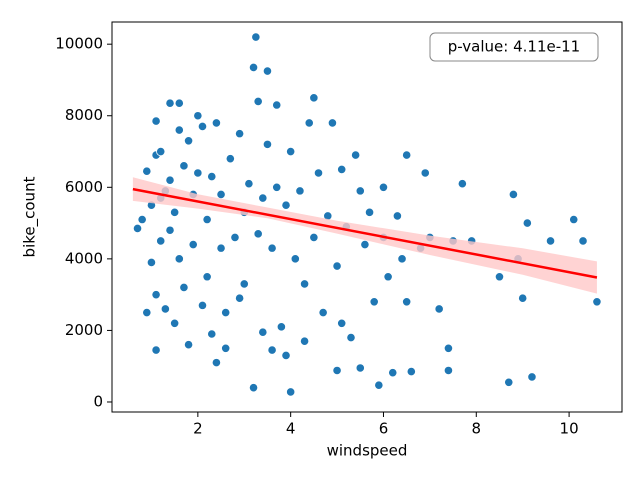  Describe the element at coordinates (198, 429) in the screenshot. I see `x-tick-label: 2` at that location.